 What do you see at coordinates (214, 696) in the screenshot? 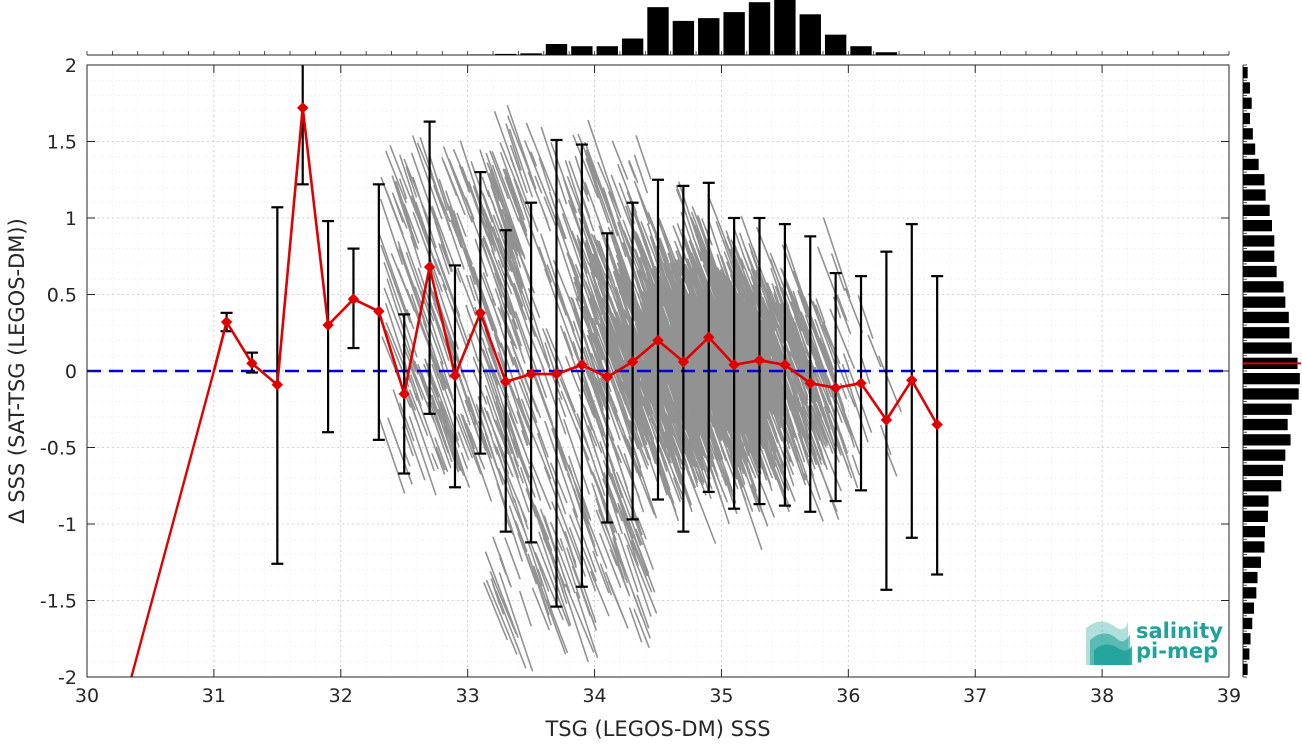
I see `x-tick-label: 31` at bounding box center [214, 696].